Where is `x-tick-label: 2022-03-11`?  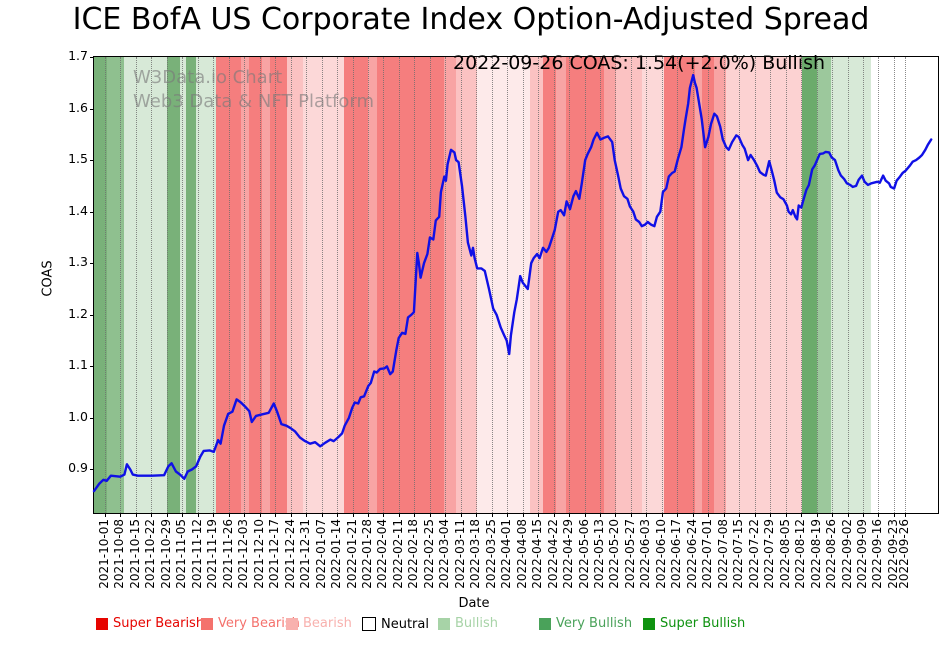
x-tick-label: 2022-03-11 is located at coordinates (459, 554).